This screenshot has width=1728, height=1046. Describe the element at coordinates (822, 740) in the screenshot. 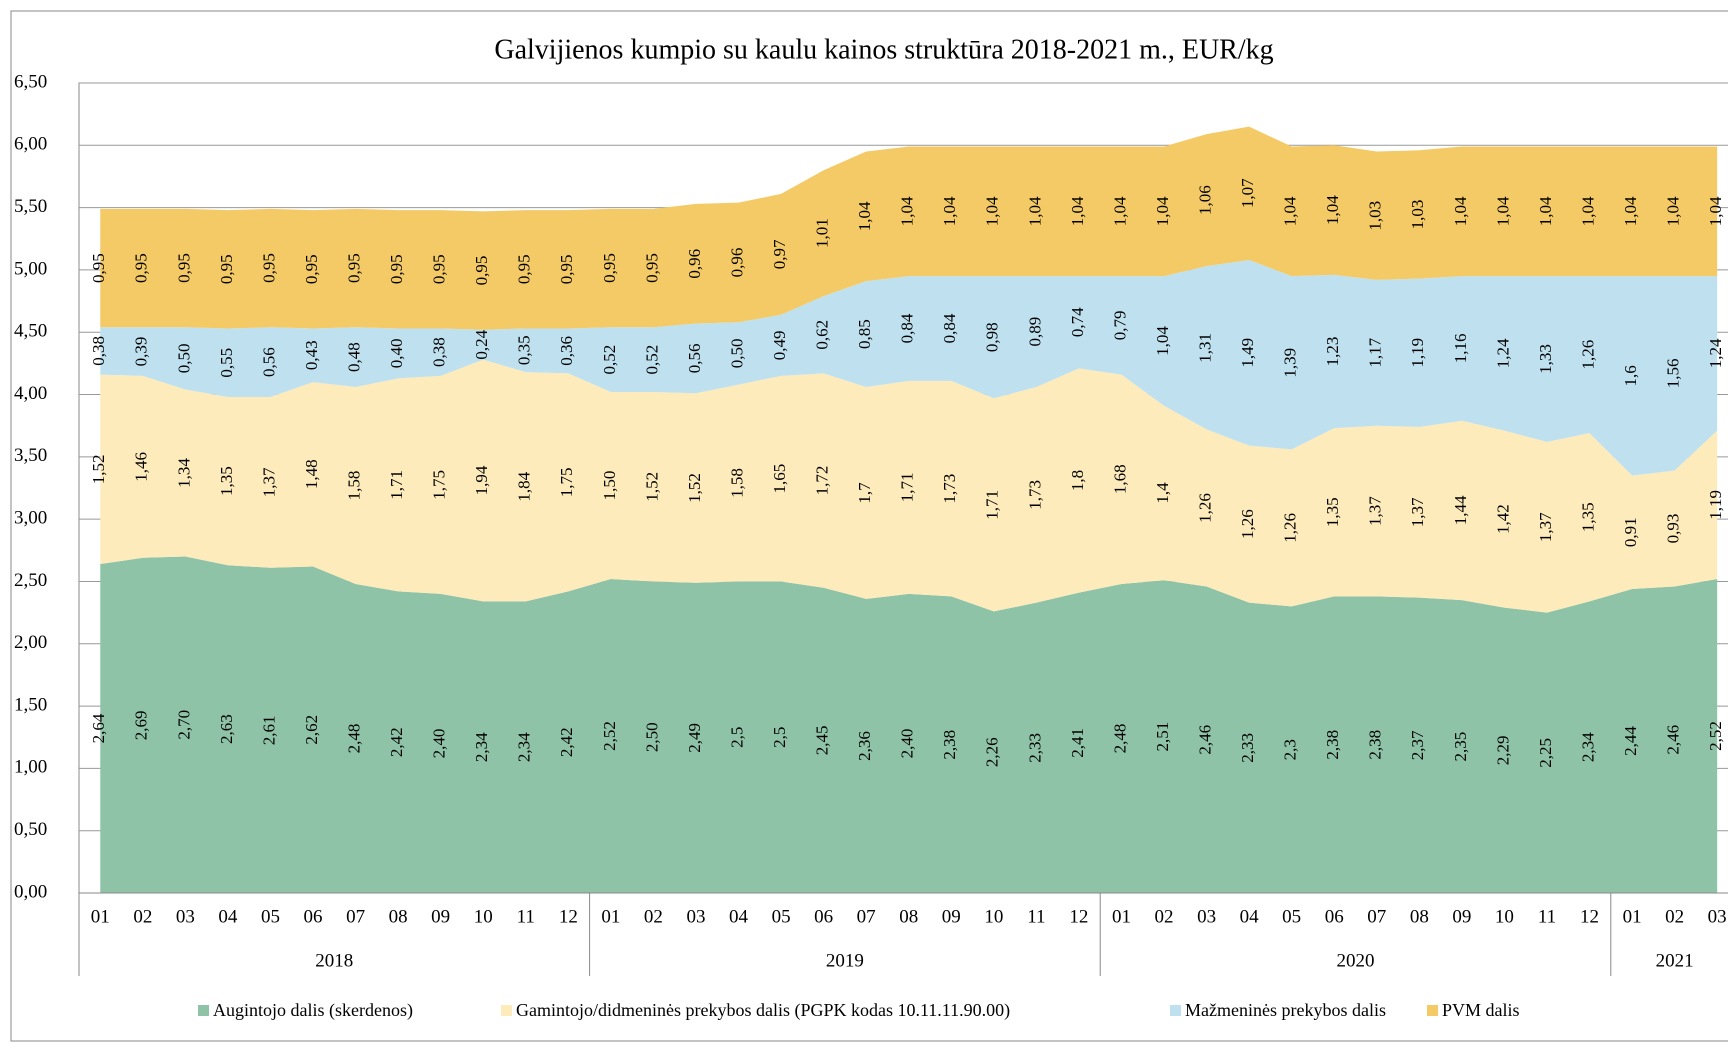

I see `value-label: 2,45` at that location.